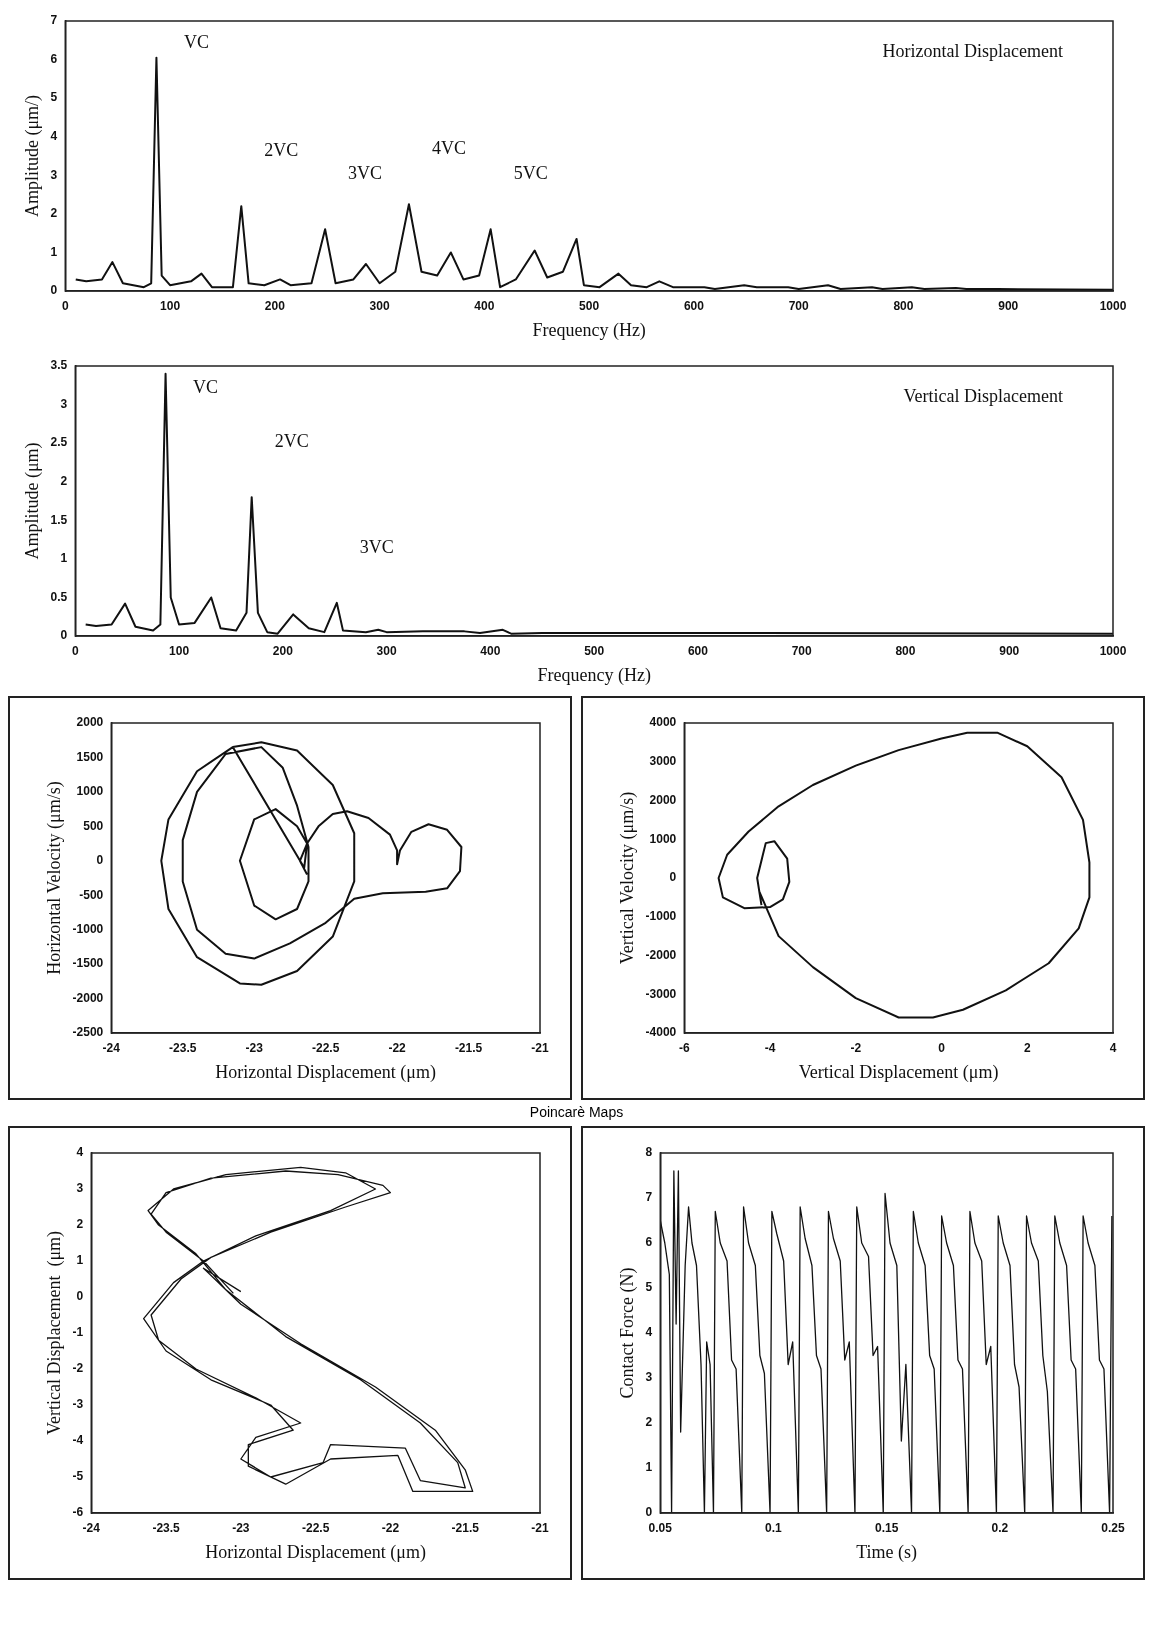  What do you see at coordinates (799, 305) in the screenshot?
I see `x-tick-label: 700` at bounding box center [799, 305].